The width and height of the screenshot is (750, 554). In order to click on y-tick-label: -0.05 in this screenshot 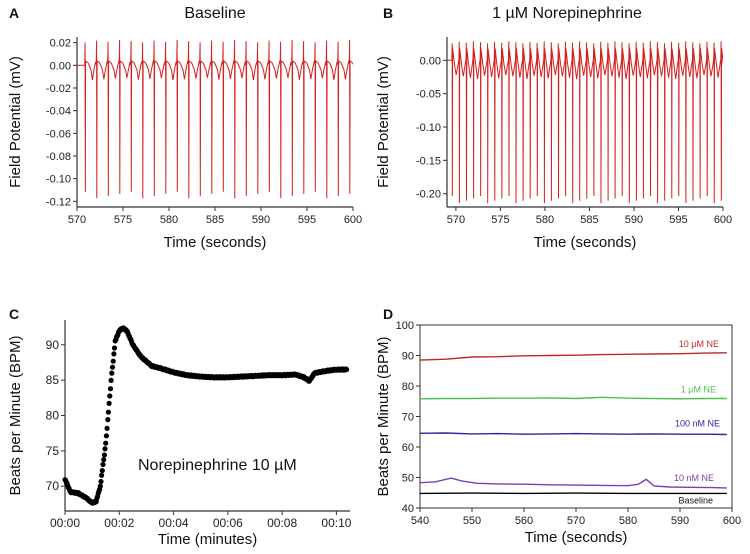, I will do `click(428, 95)`.